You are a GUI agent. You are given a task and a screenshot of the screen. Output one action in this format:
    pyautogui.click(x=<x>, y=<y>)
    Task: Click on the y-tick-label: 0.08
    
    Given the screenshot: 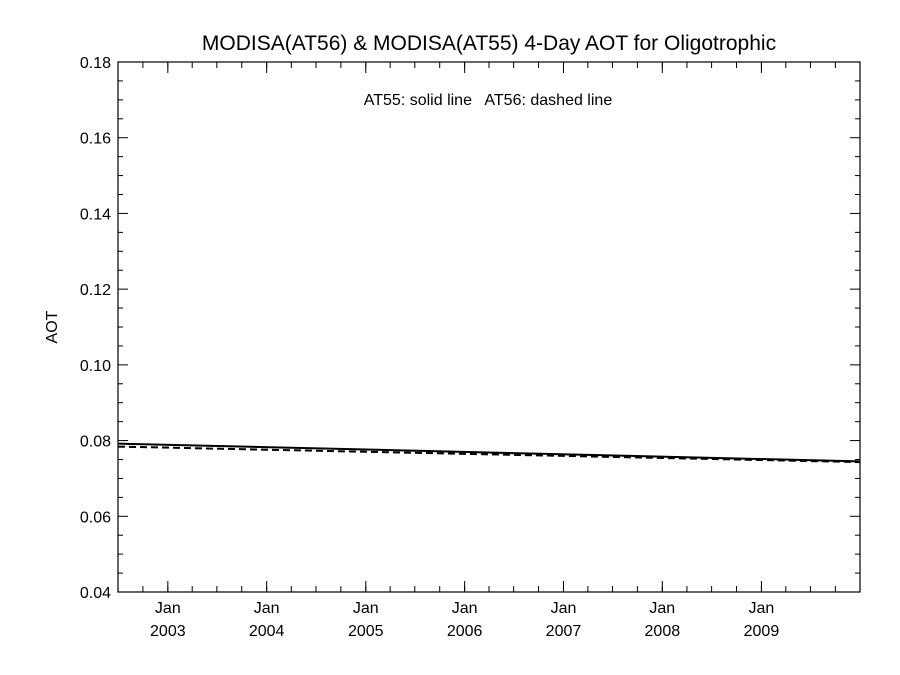 What is the action you would take?
    pyautogui.click(x=95, y=442)
    